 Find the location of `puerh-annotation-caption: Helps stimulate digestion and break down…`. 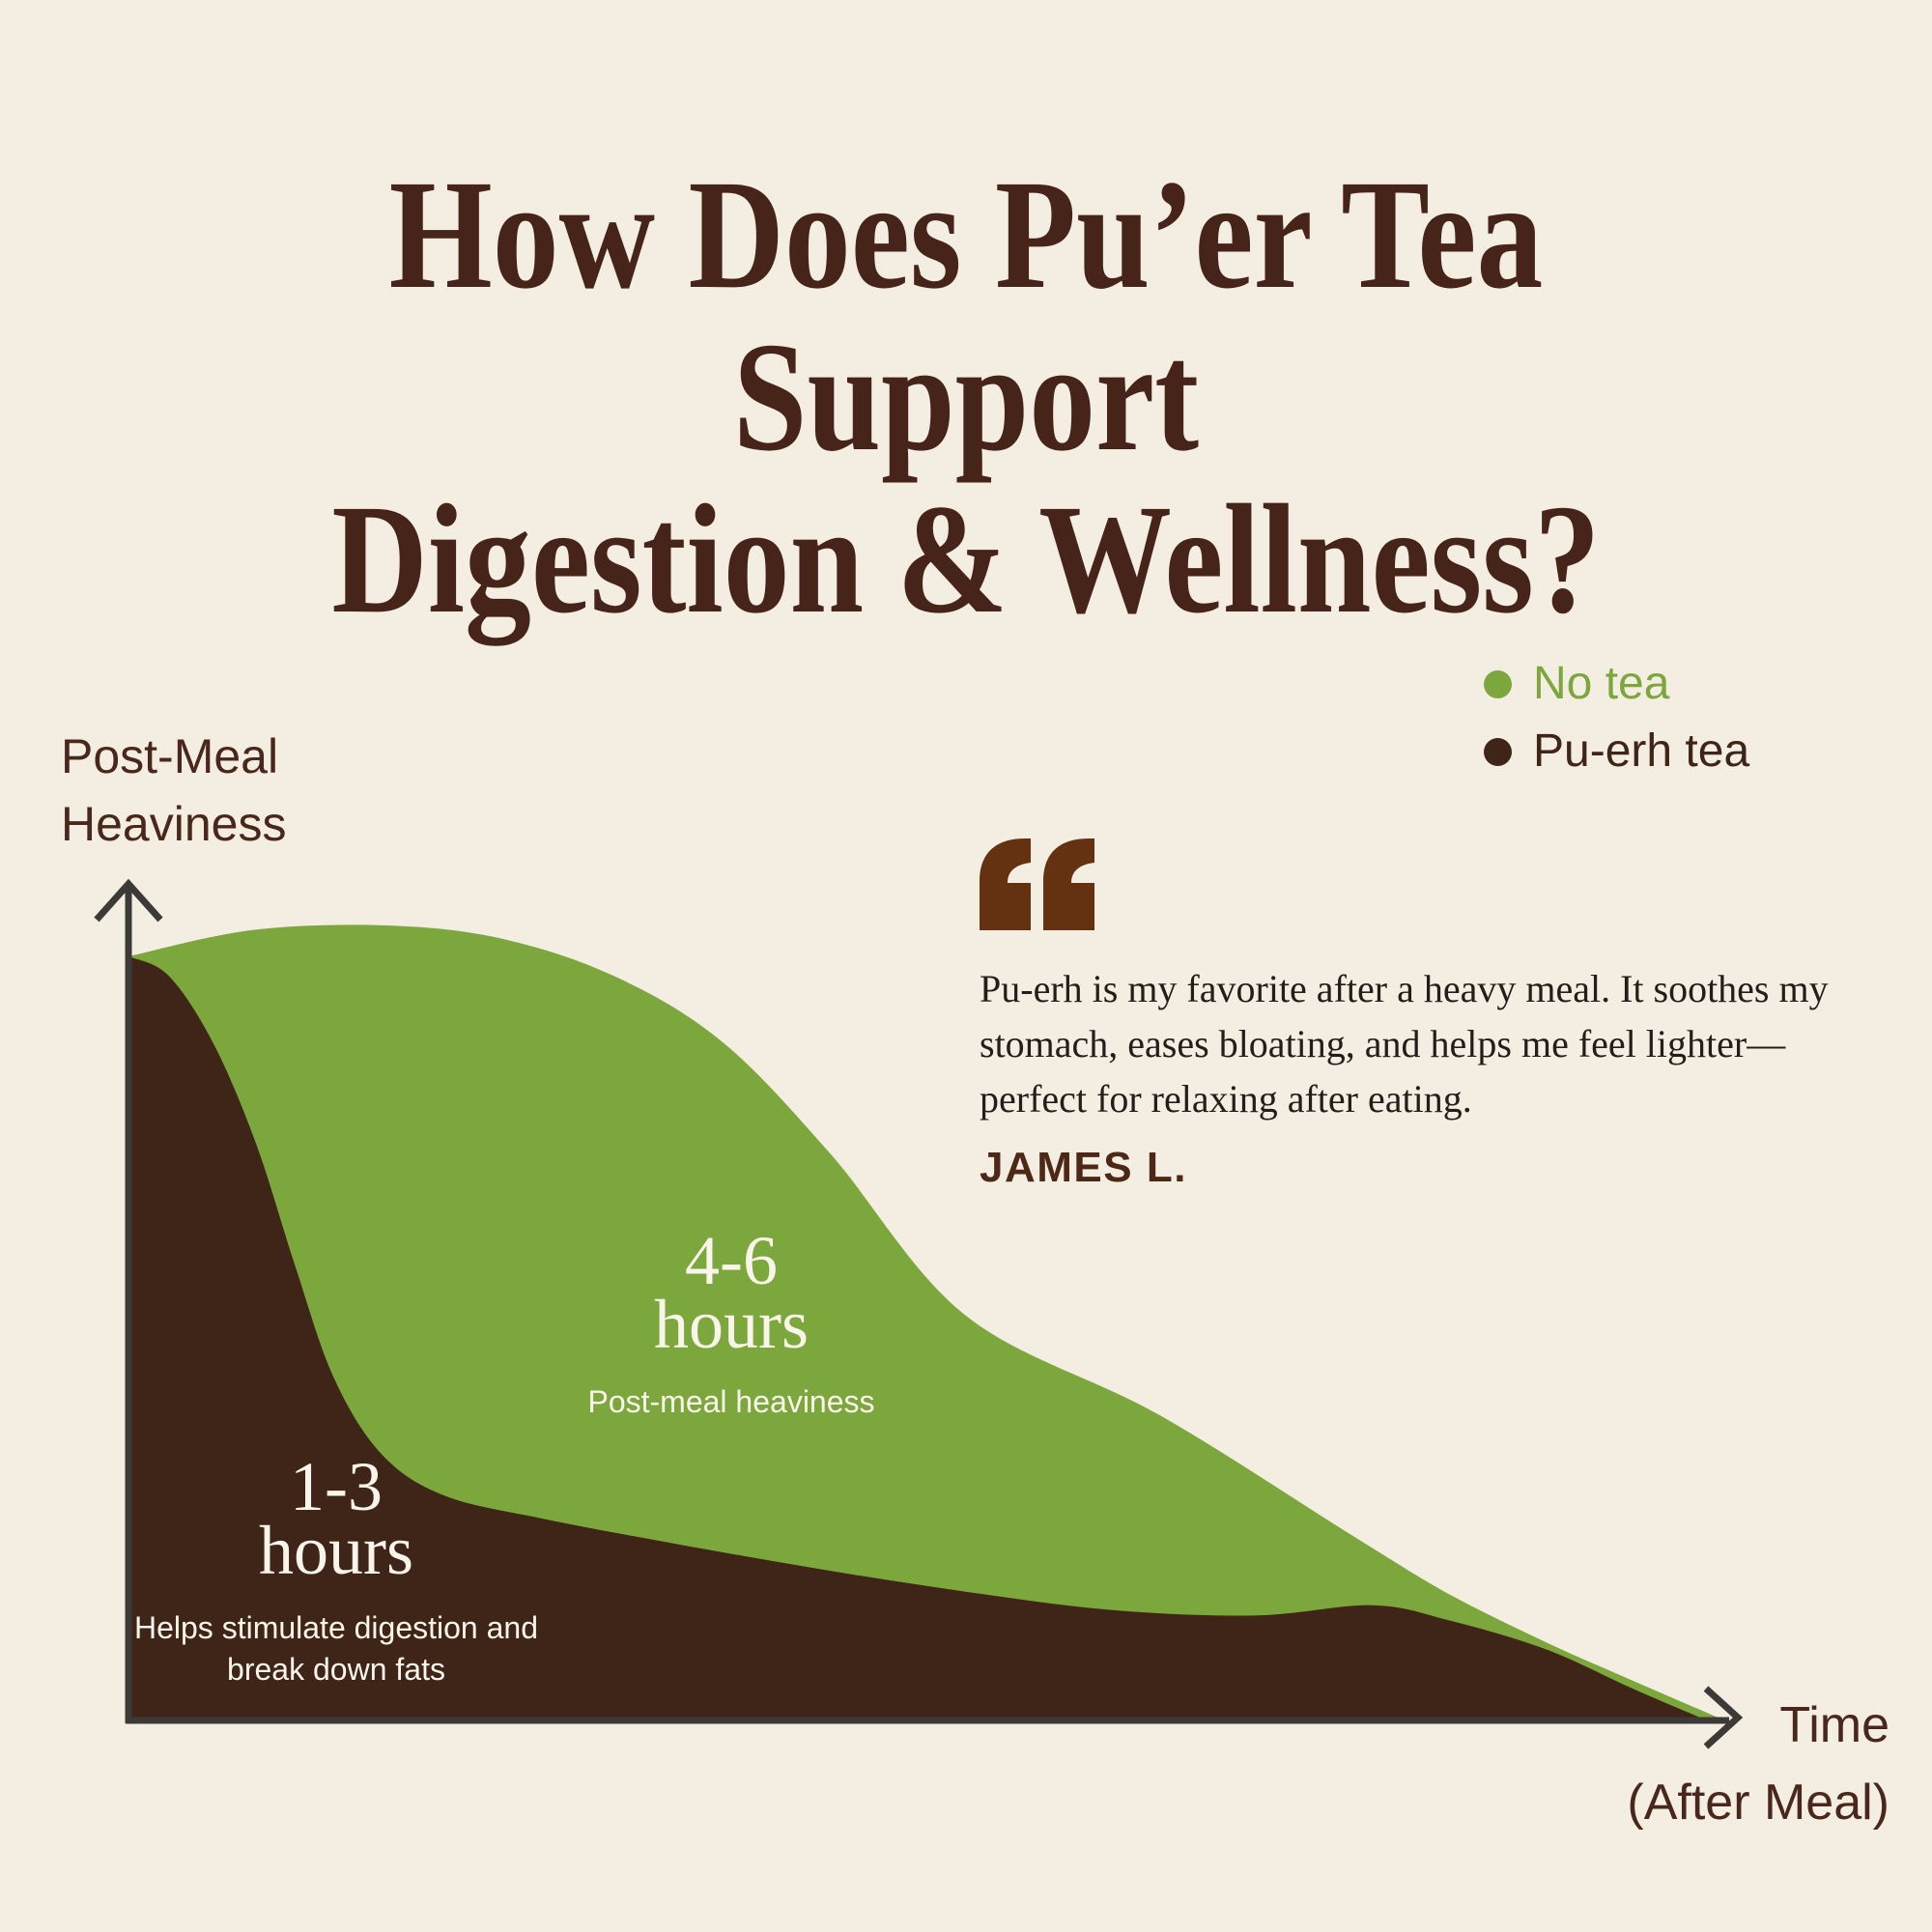

puerh-annotation-caption: Helps stimulate digestion and break down… is located at coordinates (335, 1648).